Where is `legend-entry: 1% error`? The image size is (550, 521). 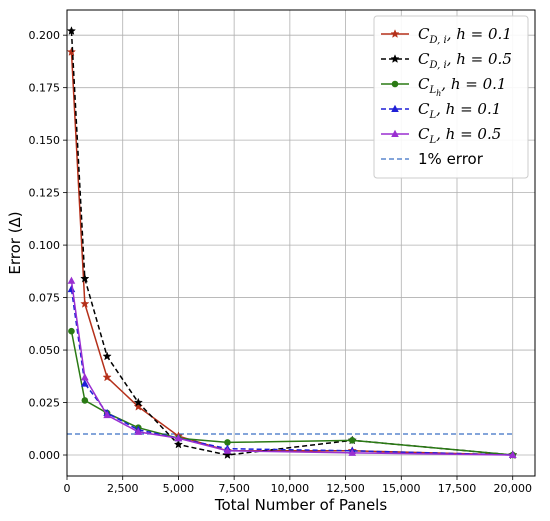
legend-entry: 1% error is located at coordinates (432, 159).